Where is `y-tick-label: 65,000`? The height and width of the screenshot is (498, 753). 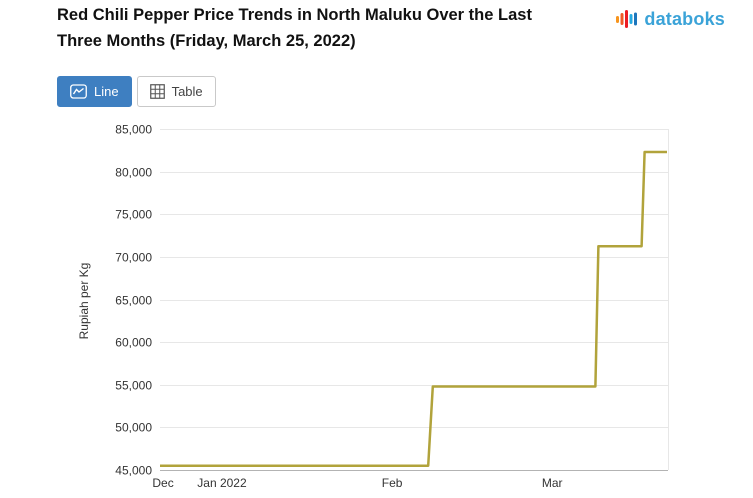
y-tick-label: 65,000 is located at coordinates (133, 301).